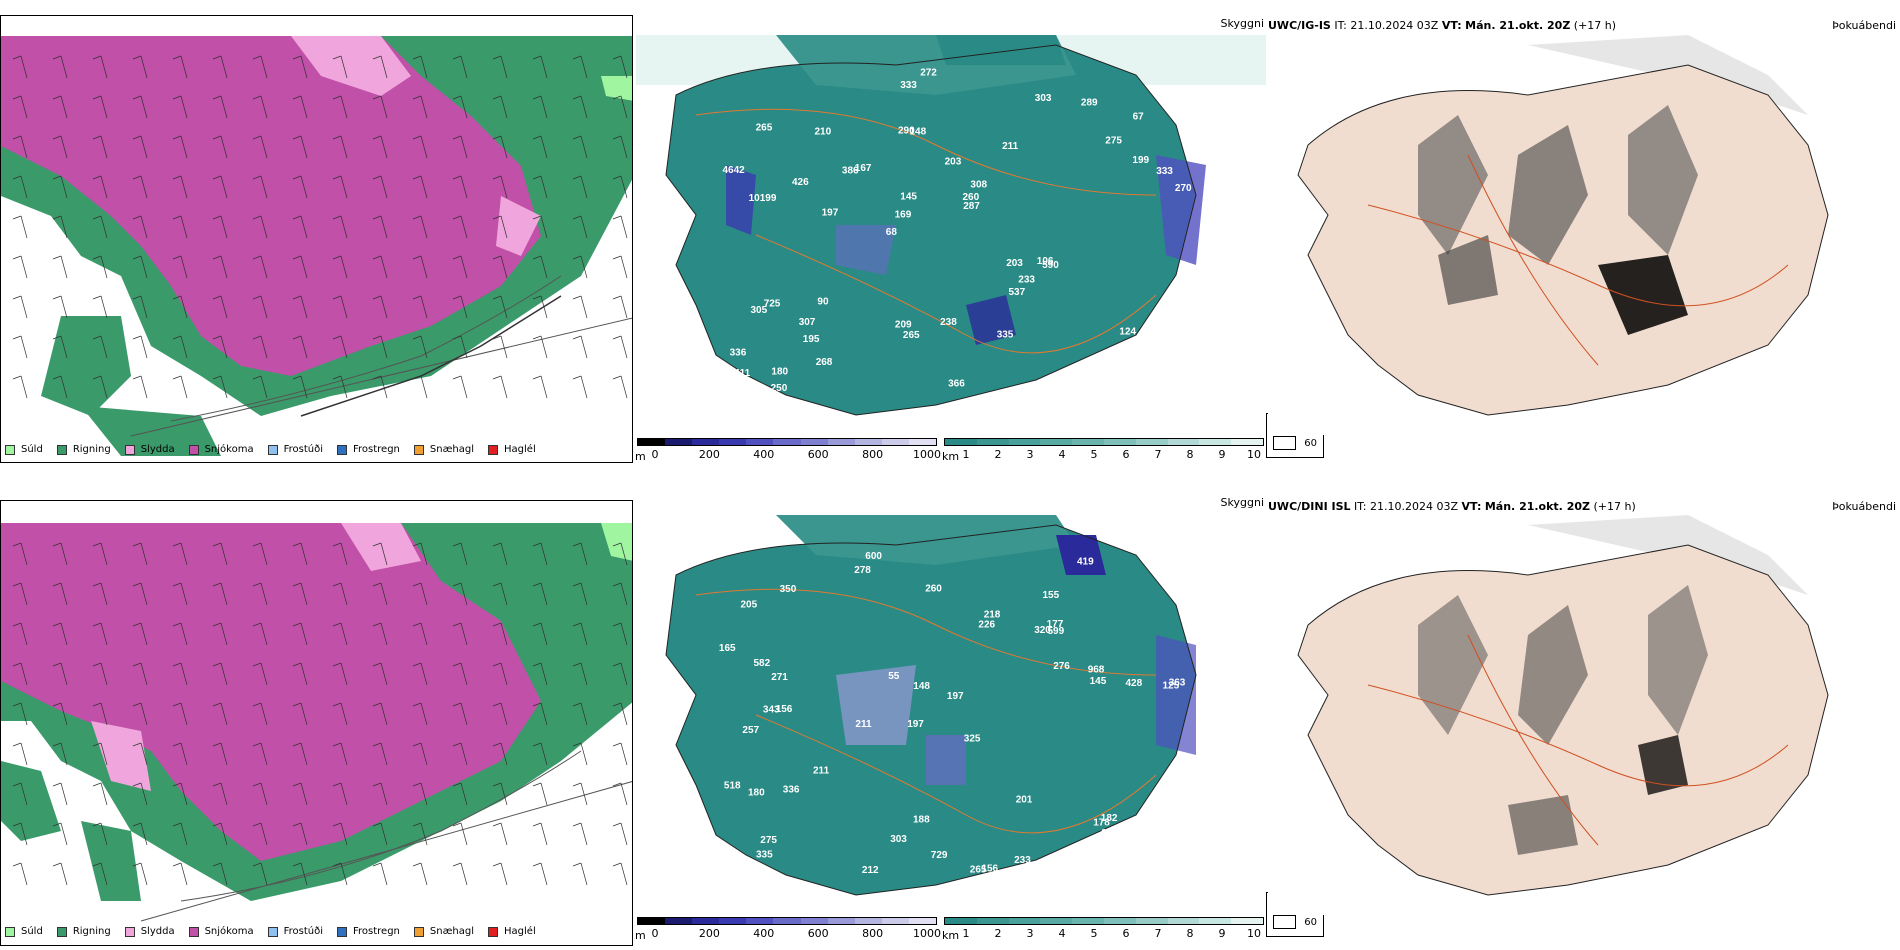 This screenshot has width=1900, height=950. What do you see at coordinates (966, 454) in the screenshot?
I see `colorbar-tick: 1` at bounding box center [966, 454].